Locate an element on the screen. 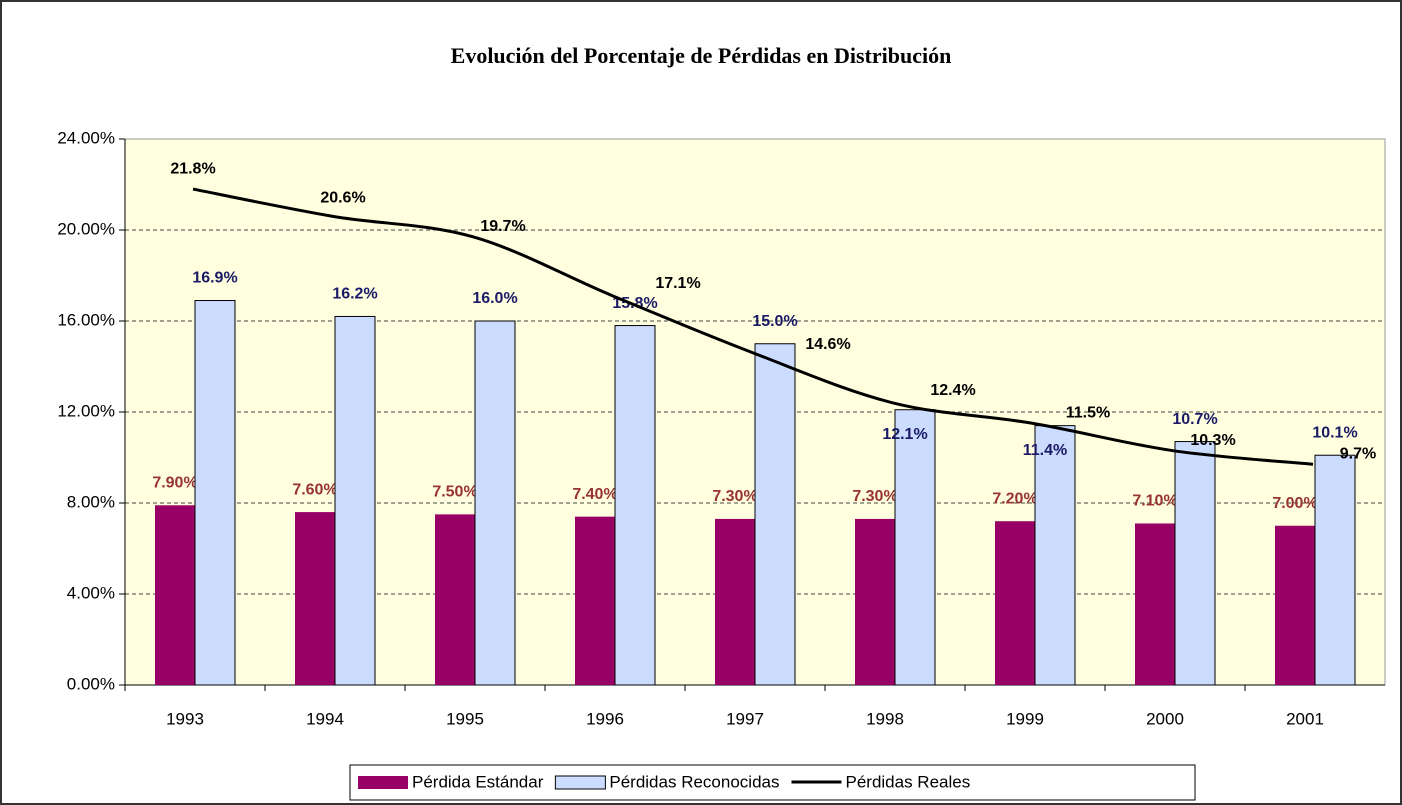 The height and width of the screenshot is (805, 1402). data-label: 11.5% is located at coordinates (1088, 413).